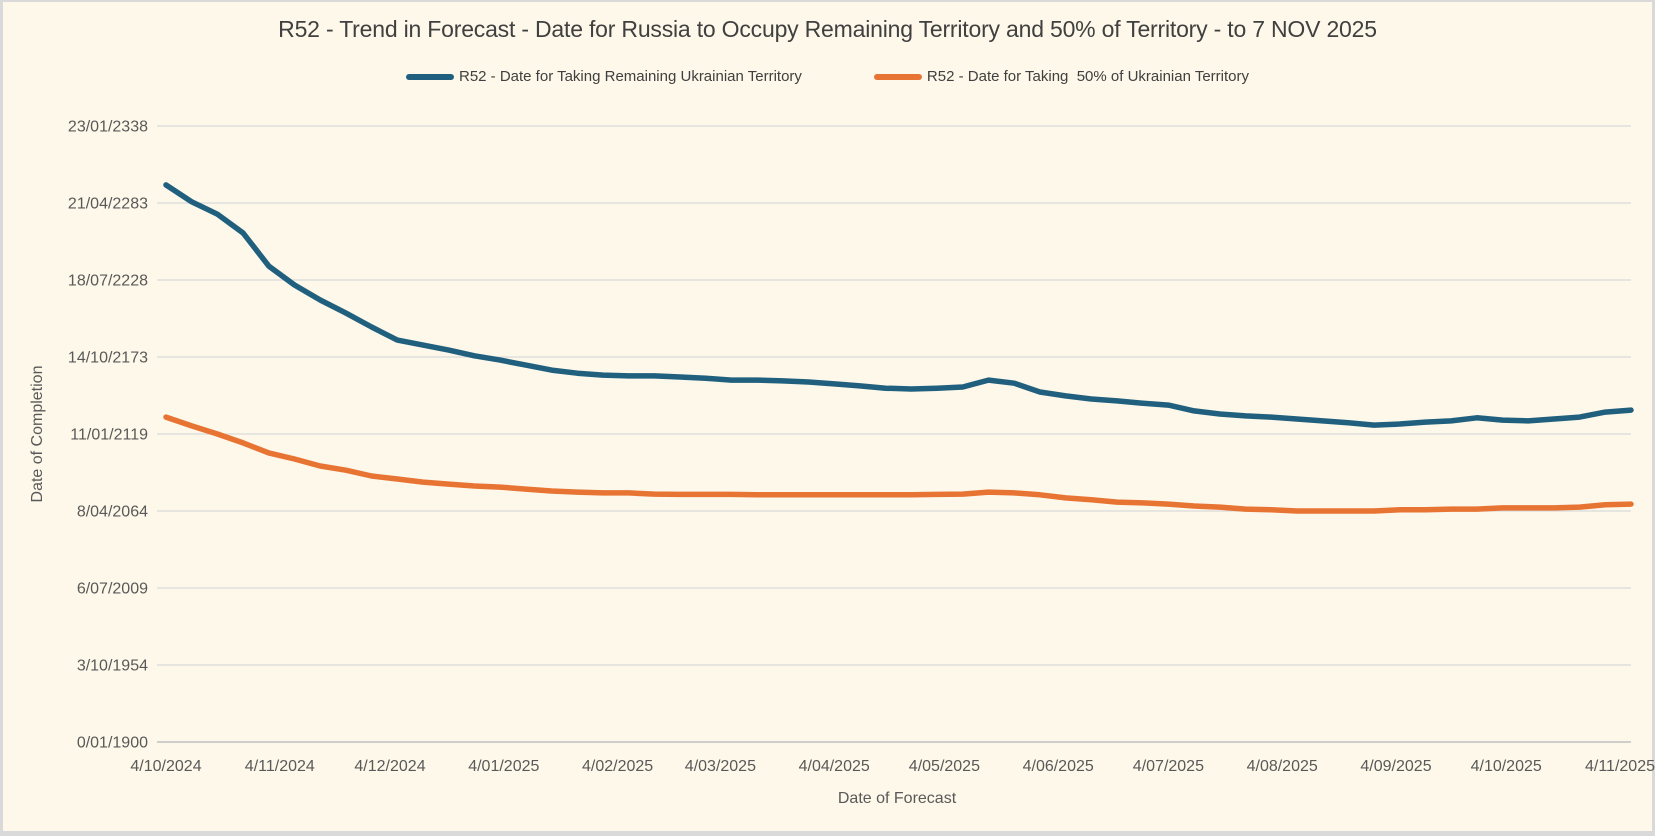  Describe the element at coordinates (1620, 766) in the screenshot. I see `x-tick-label: 4/11/2025` at that location.